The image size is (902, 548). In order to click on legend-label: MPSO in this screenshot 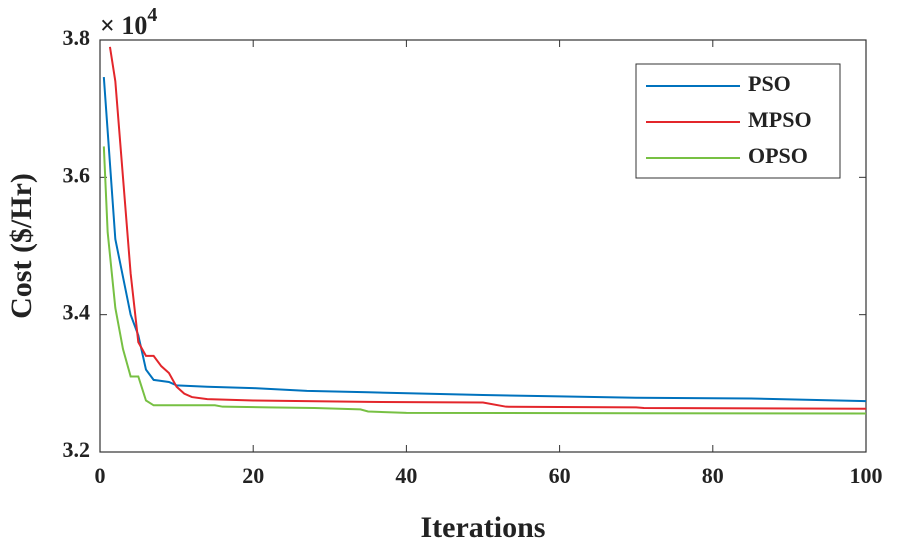, I will do `click(780, 119)`.